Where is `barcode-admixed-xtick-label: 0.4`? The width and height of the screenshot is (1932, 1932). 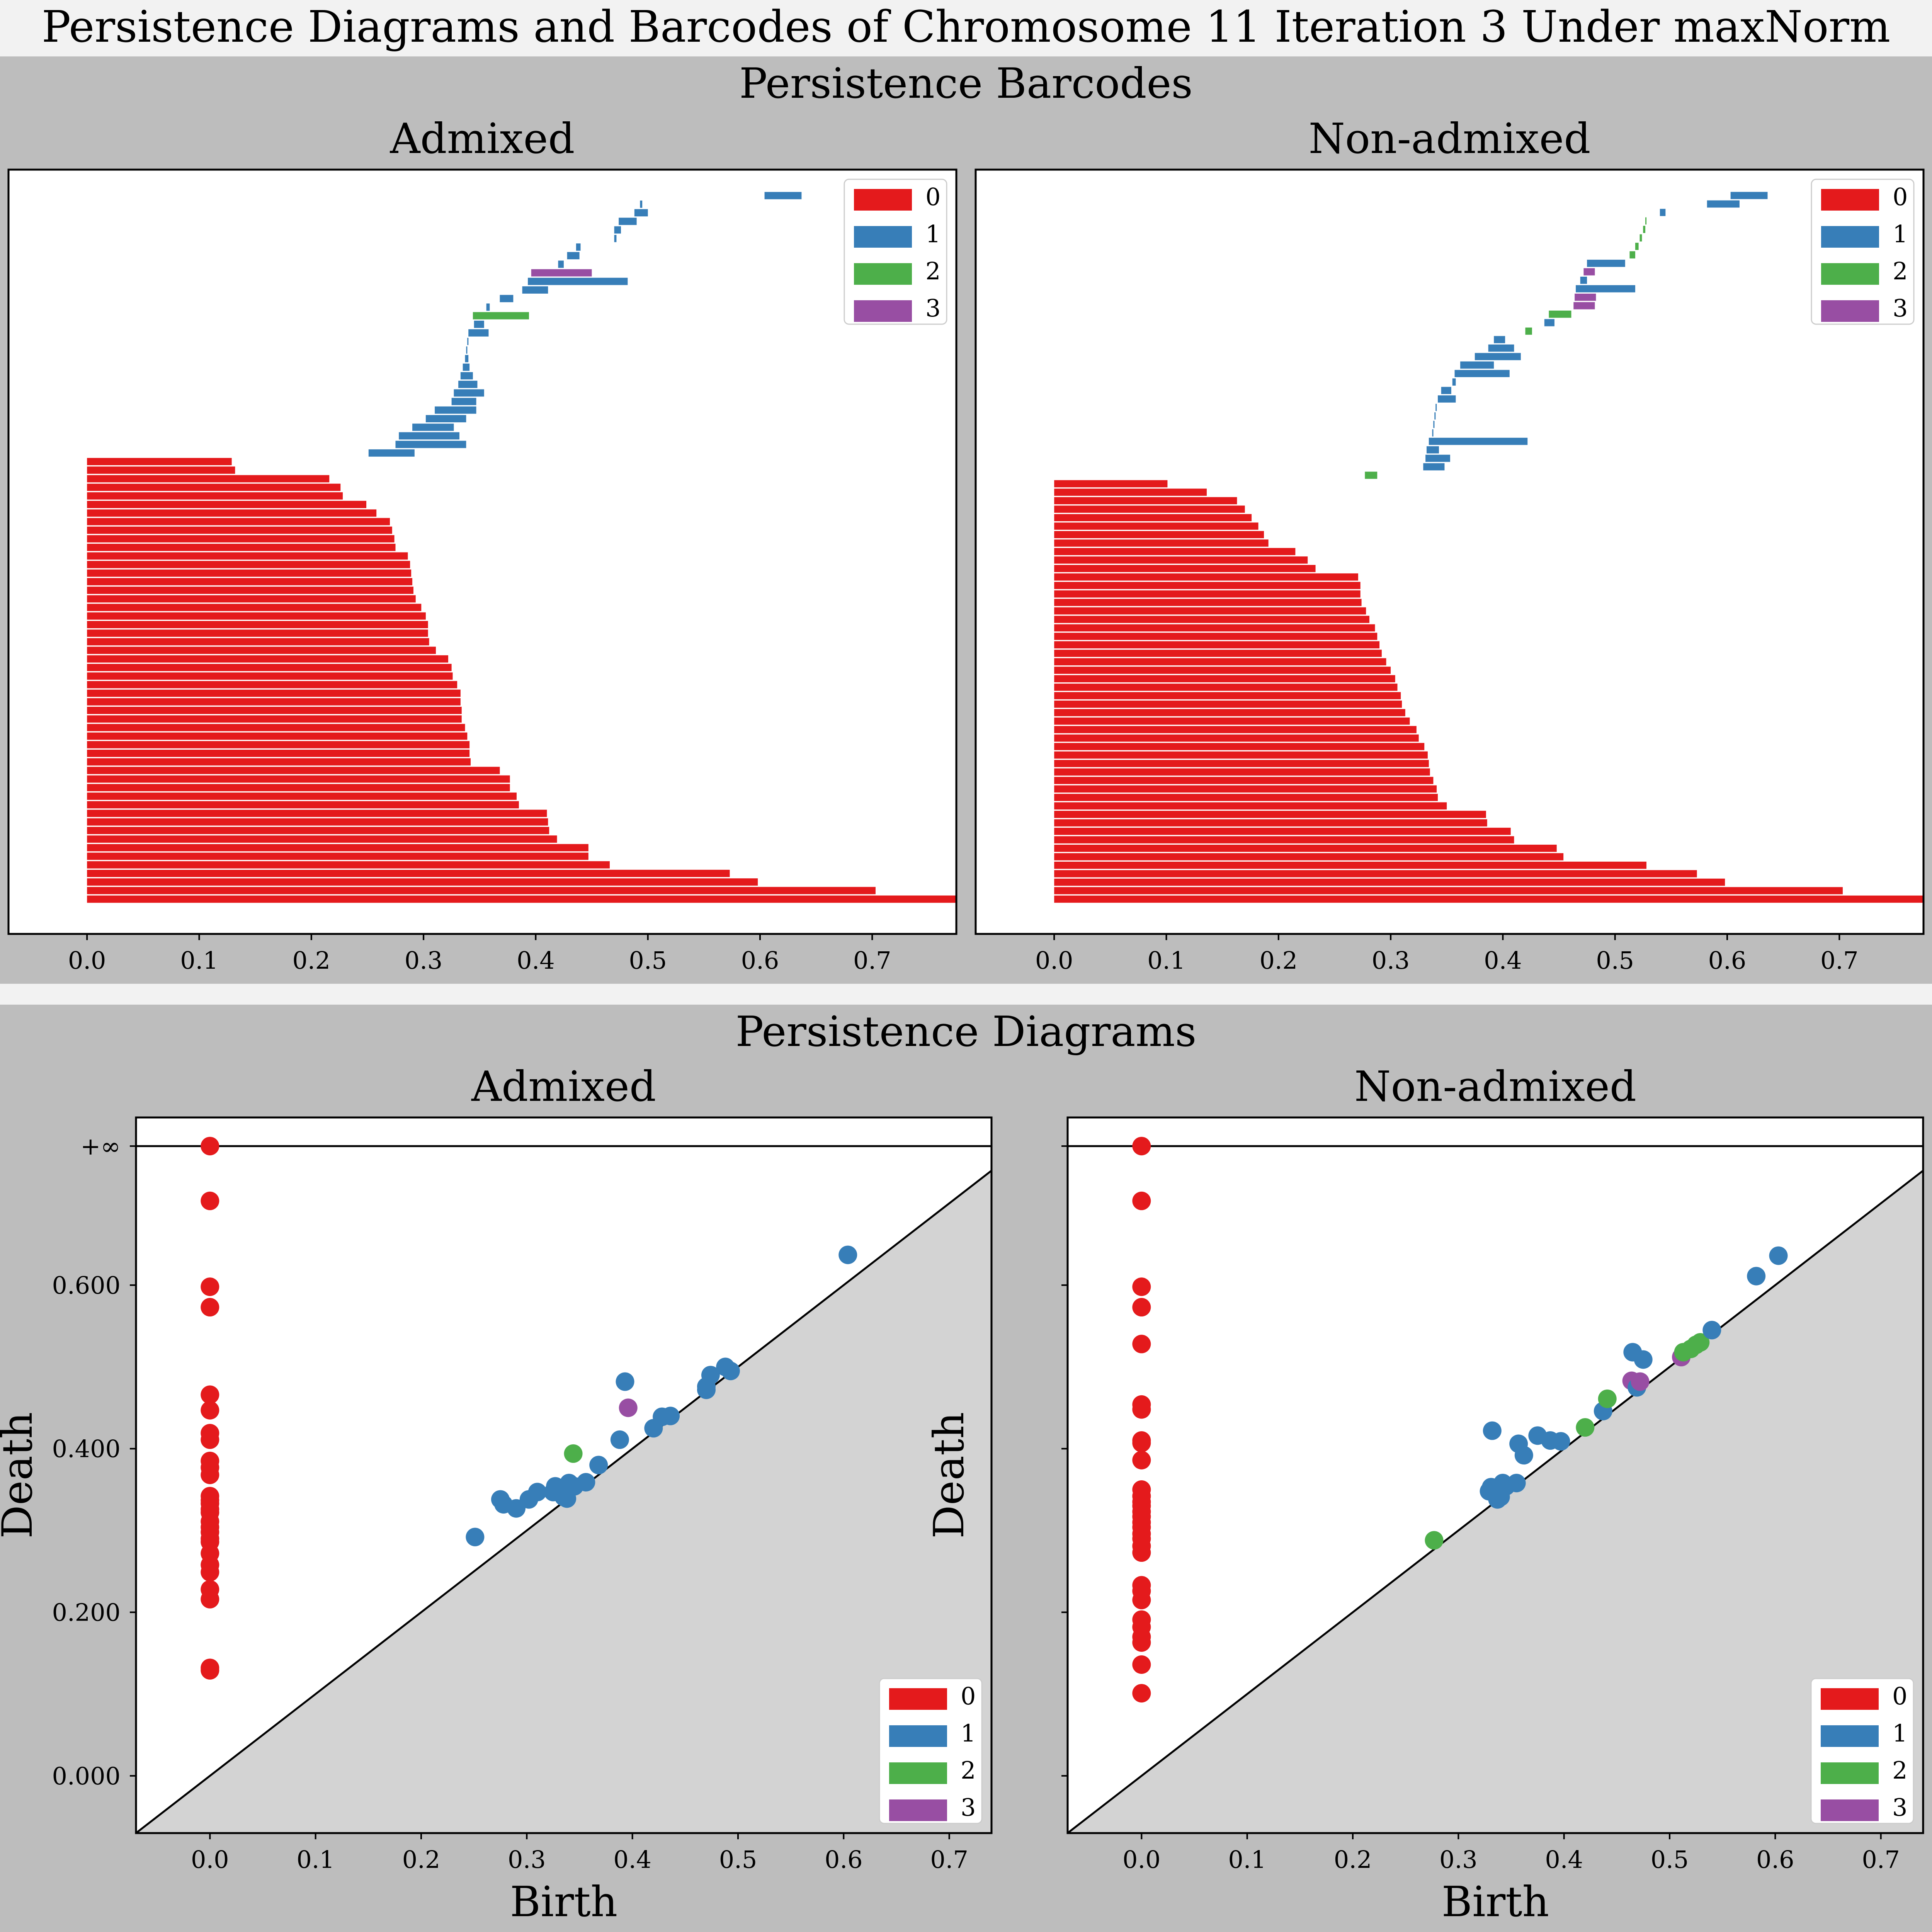
barcode-admixed-xtick-label: 0.4 is located at coordinates (536, 961).